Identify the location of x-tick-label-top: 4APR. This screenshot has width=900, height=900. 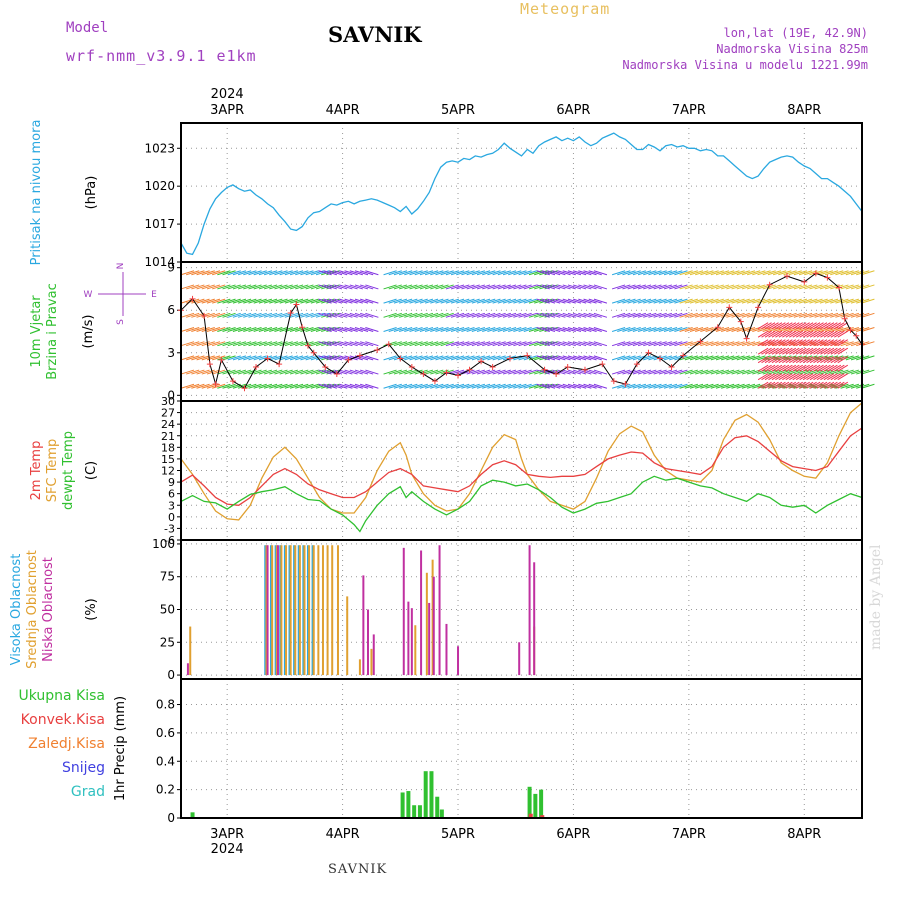
(343, 110).